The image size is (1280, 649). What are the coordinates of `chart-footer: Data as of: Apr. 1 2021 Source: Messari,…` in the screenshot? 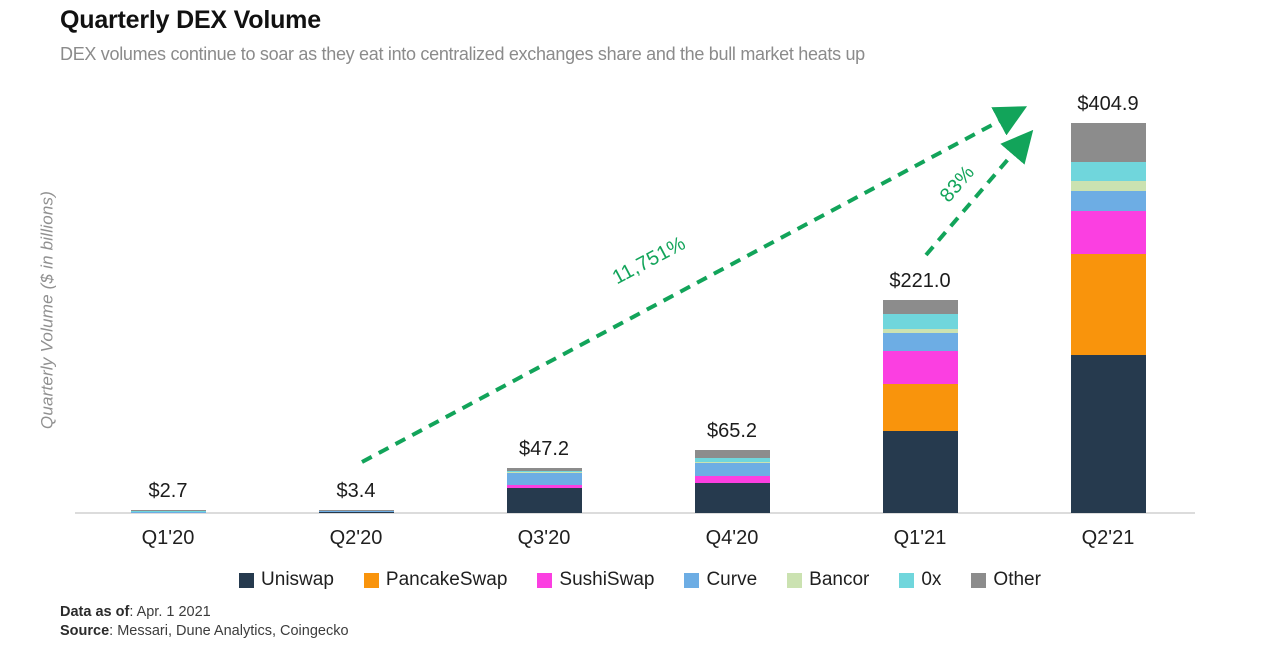 It's located at (204, 622).